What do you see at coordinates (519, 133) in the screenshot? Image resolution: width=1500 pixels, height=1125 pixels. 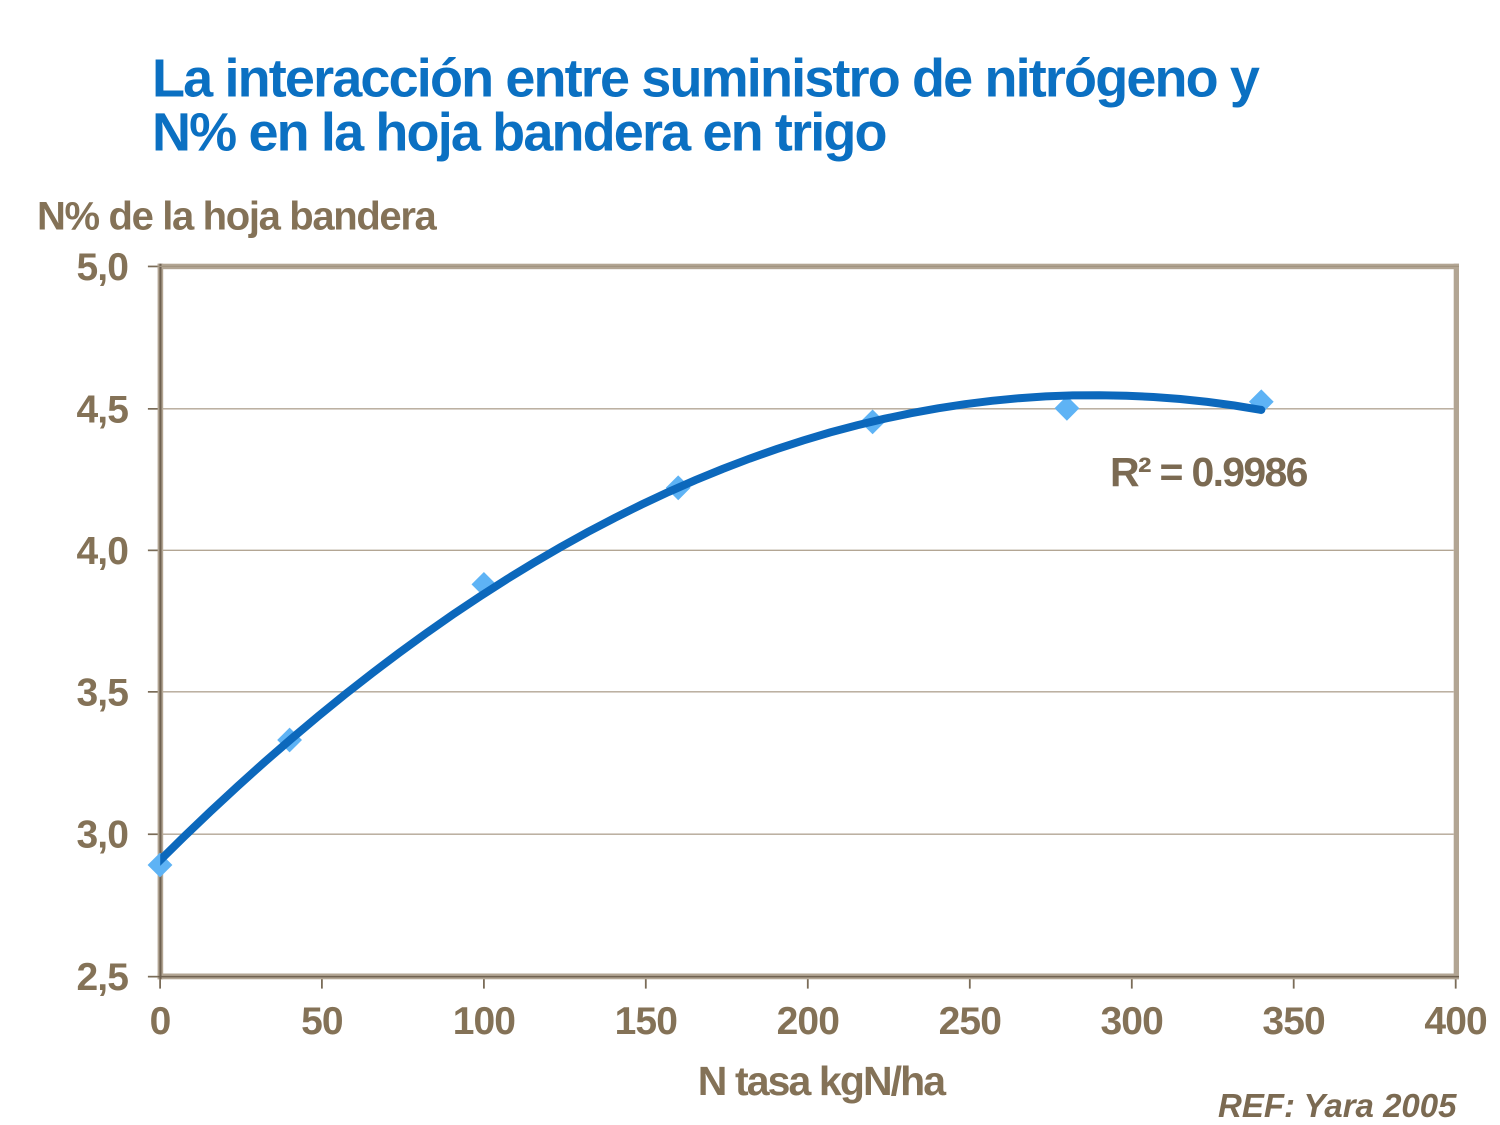 I see `svg-text: N% en la hoja bandera en trigo` at bounding box center [519, 133].